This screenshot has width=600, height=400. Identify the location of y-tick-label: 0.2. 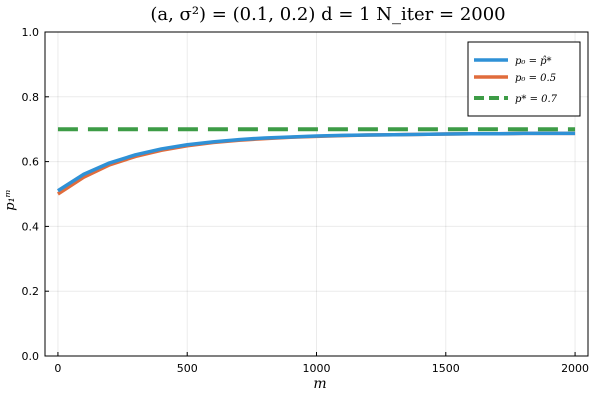
(31, 291).